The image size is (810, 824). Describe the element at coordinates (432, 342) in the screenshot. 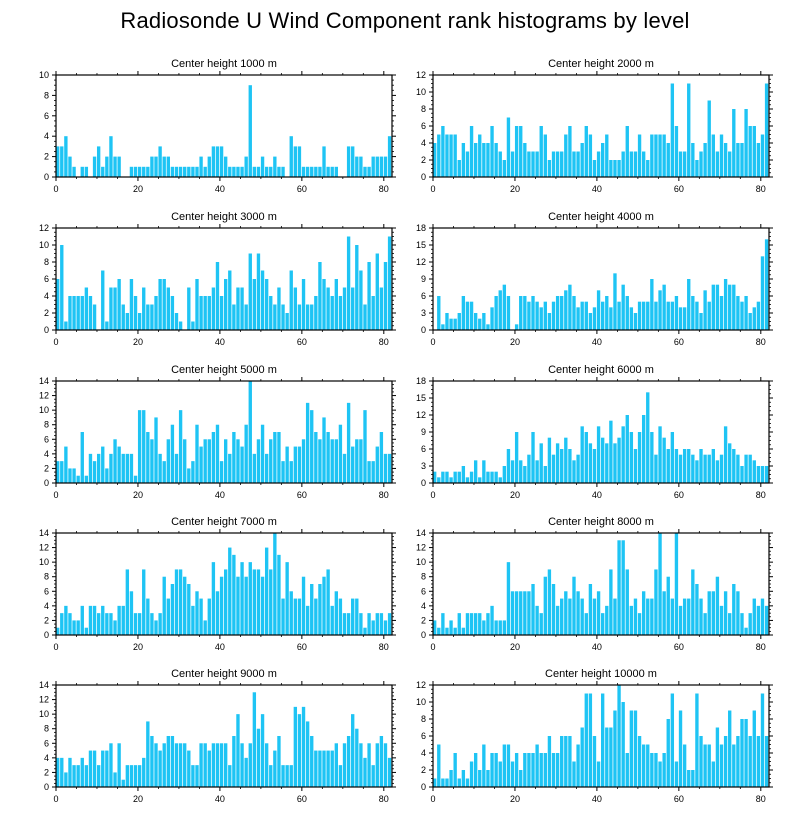

I see `x-tick-label: 0` at that location.